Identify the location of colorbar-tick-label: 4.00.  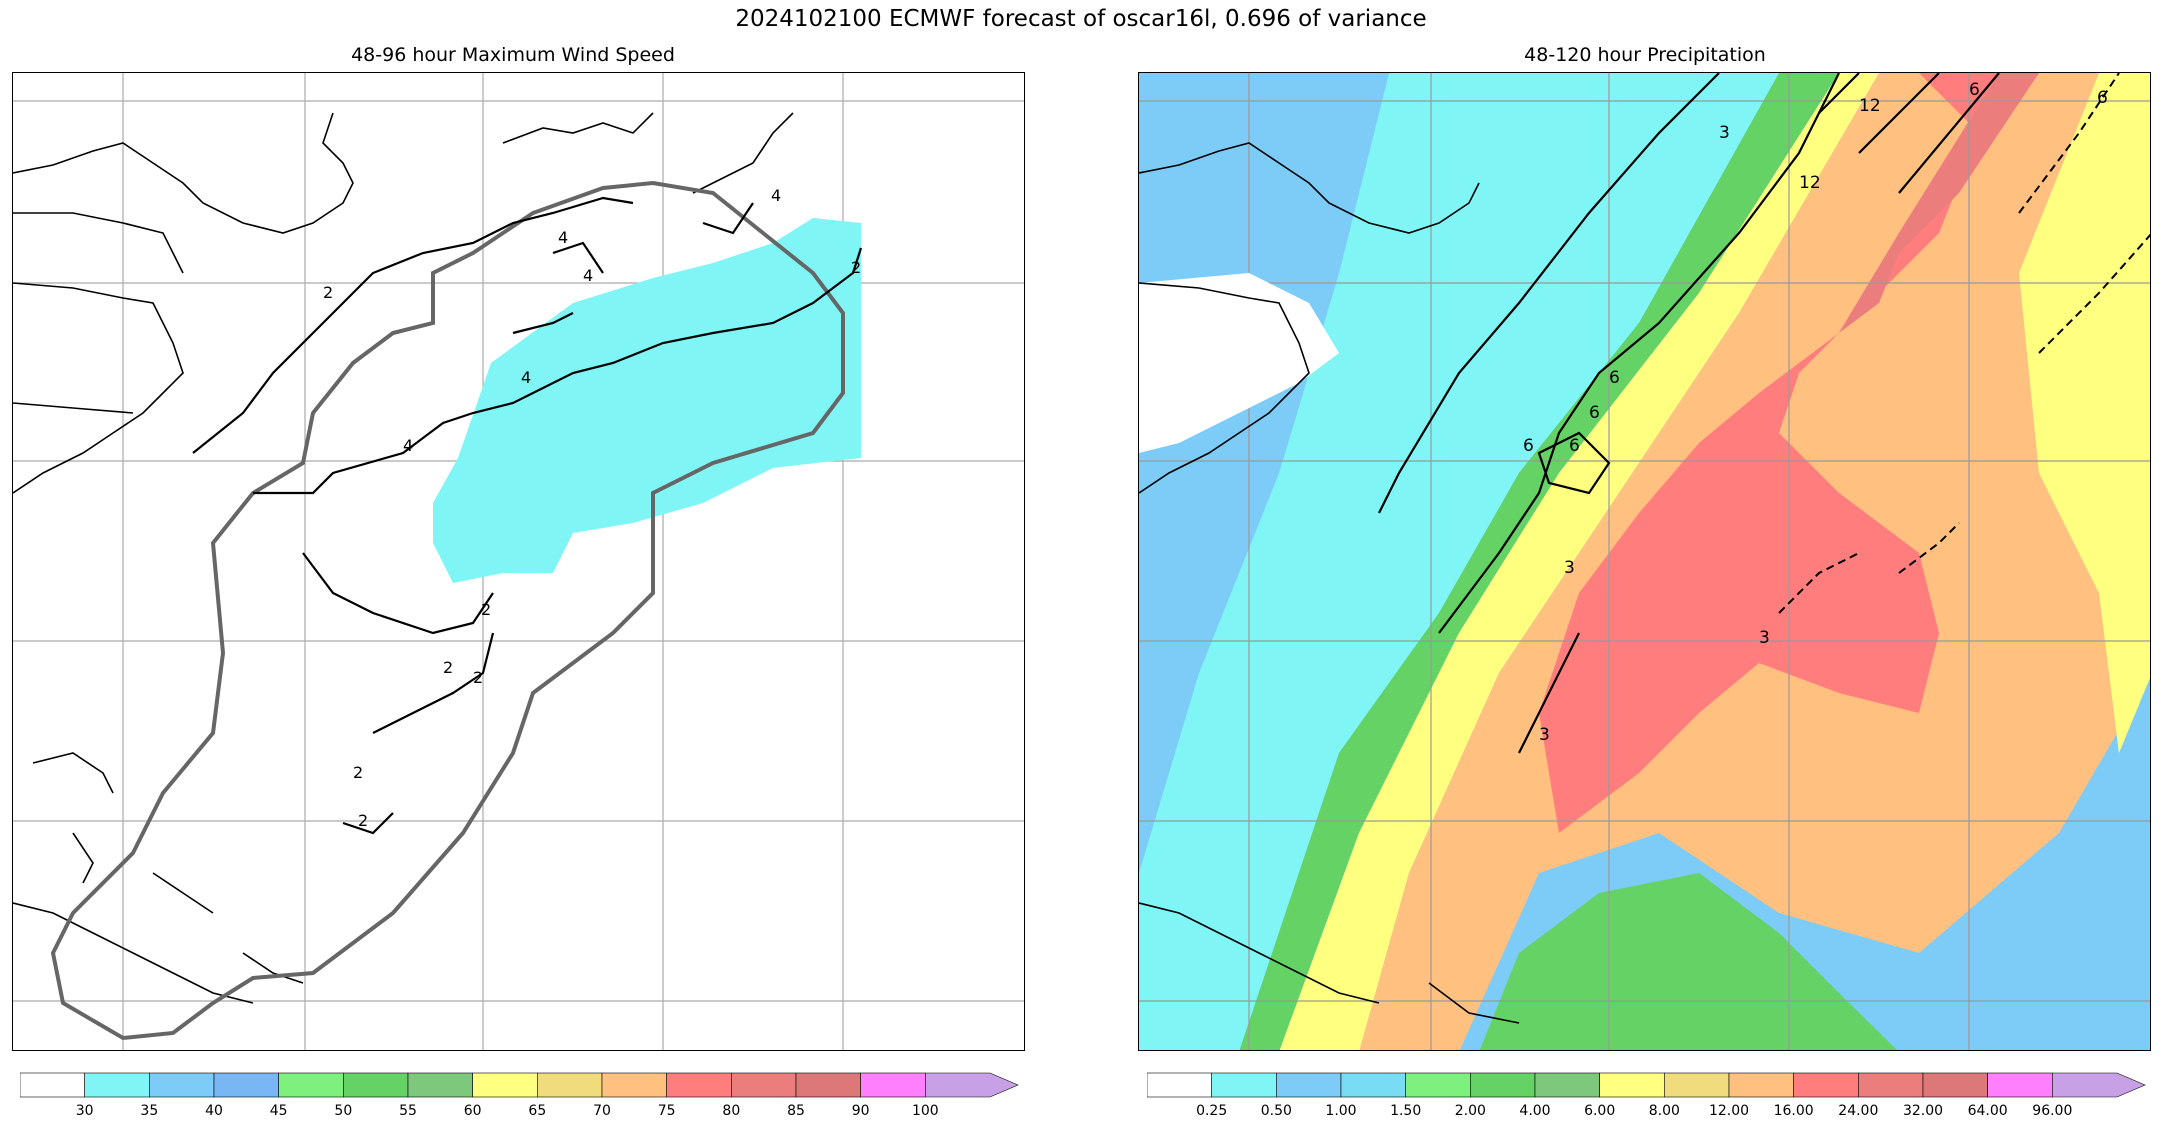
(1535, 1111).